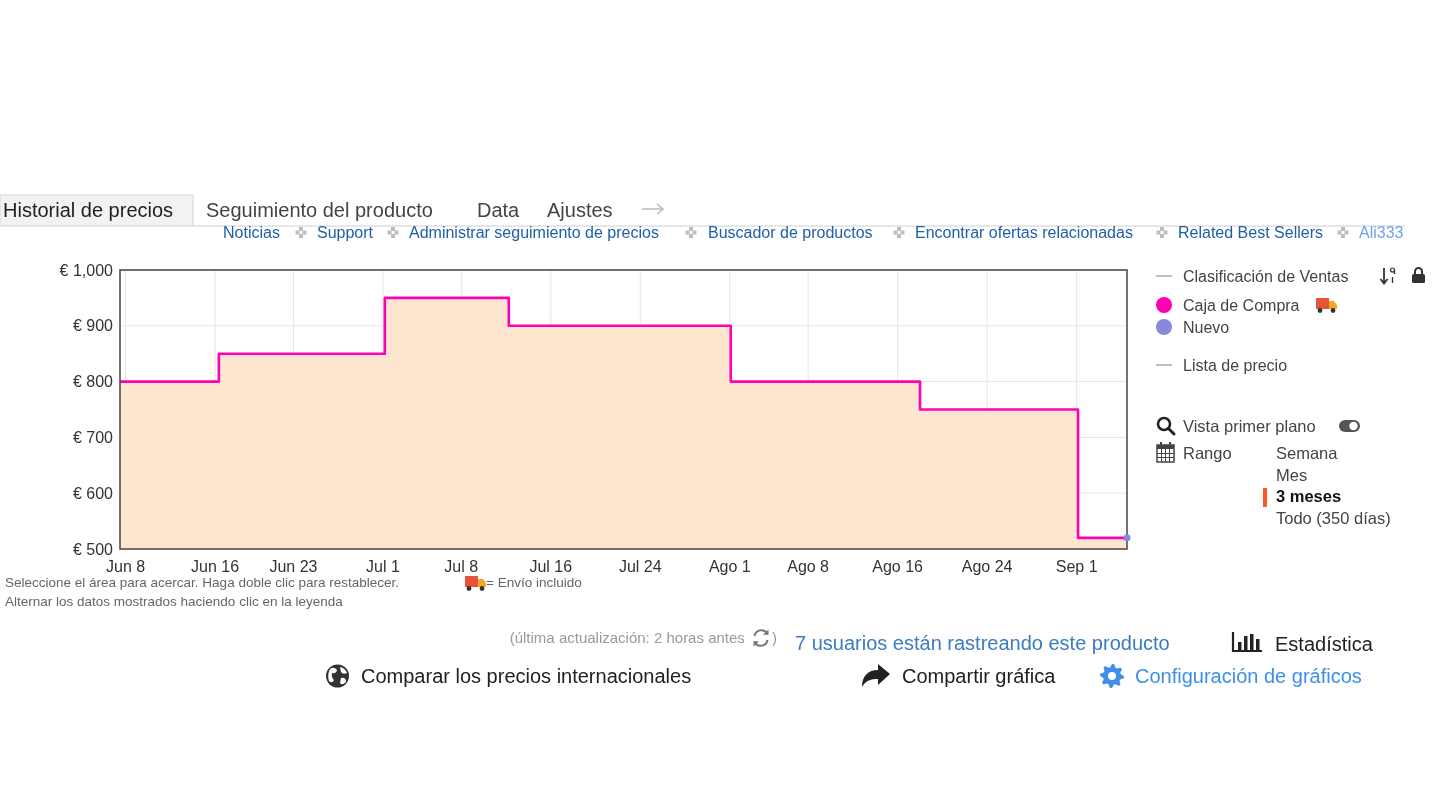 The width and height of the screenshot is (1440, 810). I want to click on y-tick-label: € 700, so click(93, 437).